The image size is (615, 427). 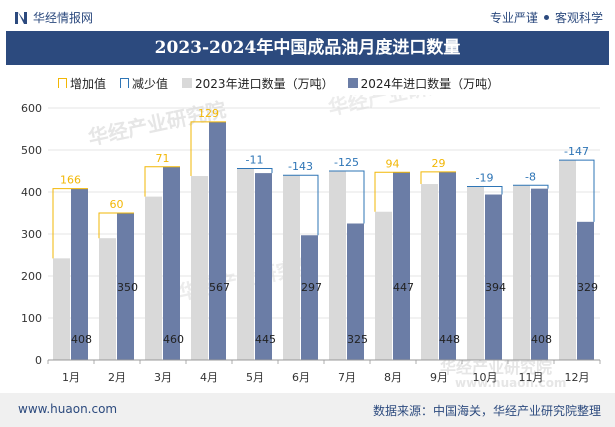 What do you see at coordinates (88, 83) in the screenshot?
I see `legend-label-increase: 增加值` at bounding box center [88, 83].